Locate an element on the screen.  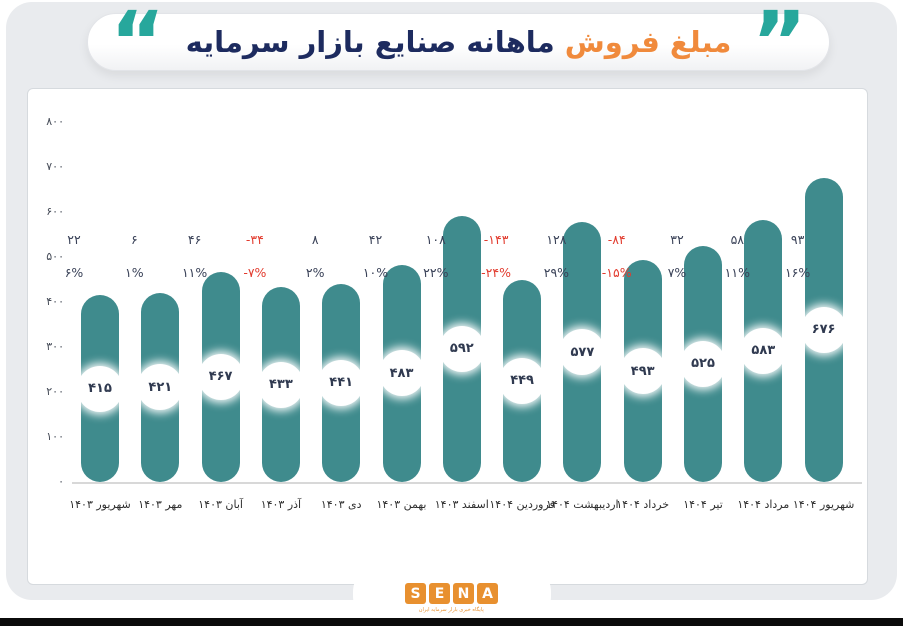
title-highlight: مبلغ فروش is located at coordinates (648, 42).